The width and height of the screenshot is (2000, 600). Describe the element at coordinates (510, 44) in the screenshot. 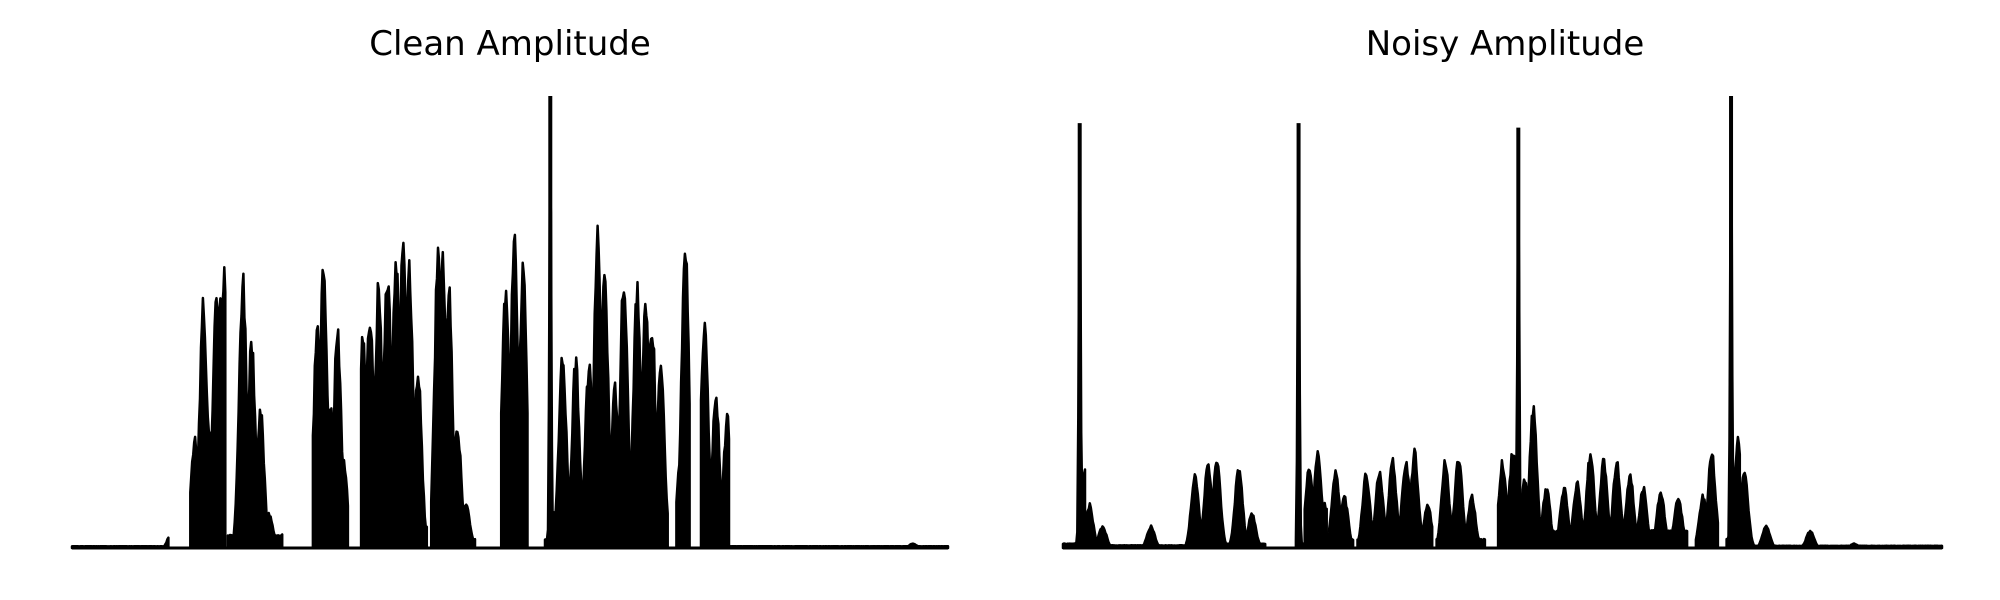

I see `chart-title-clean: Clean Amplitude` at that location.